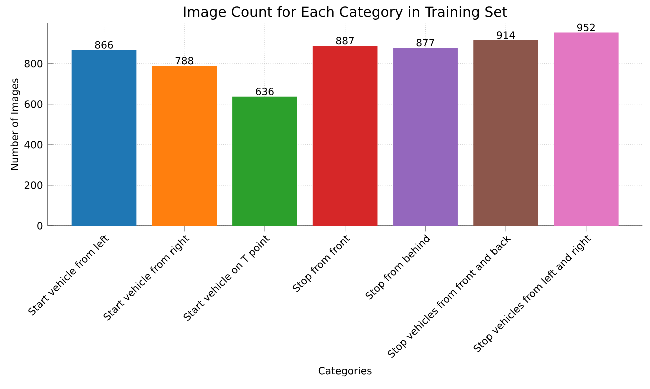 Image resolution: width=650 pixels, height=389 pixels. Describe the element at coordinates (345, 371) in the screenshot. I see `x-axis-title: Categories` at that location.